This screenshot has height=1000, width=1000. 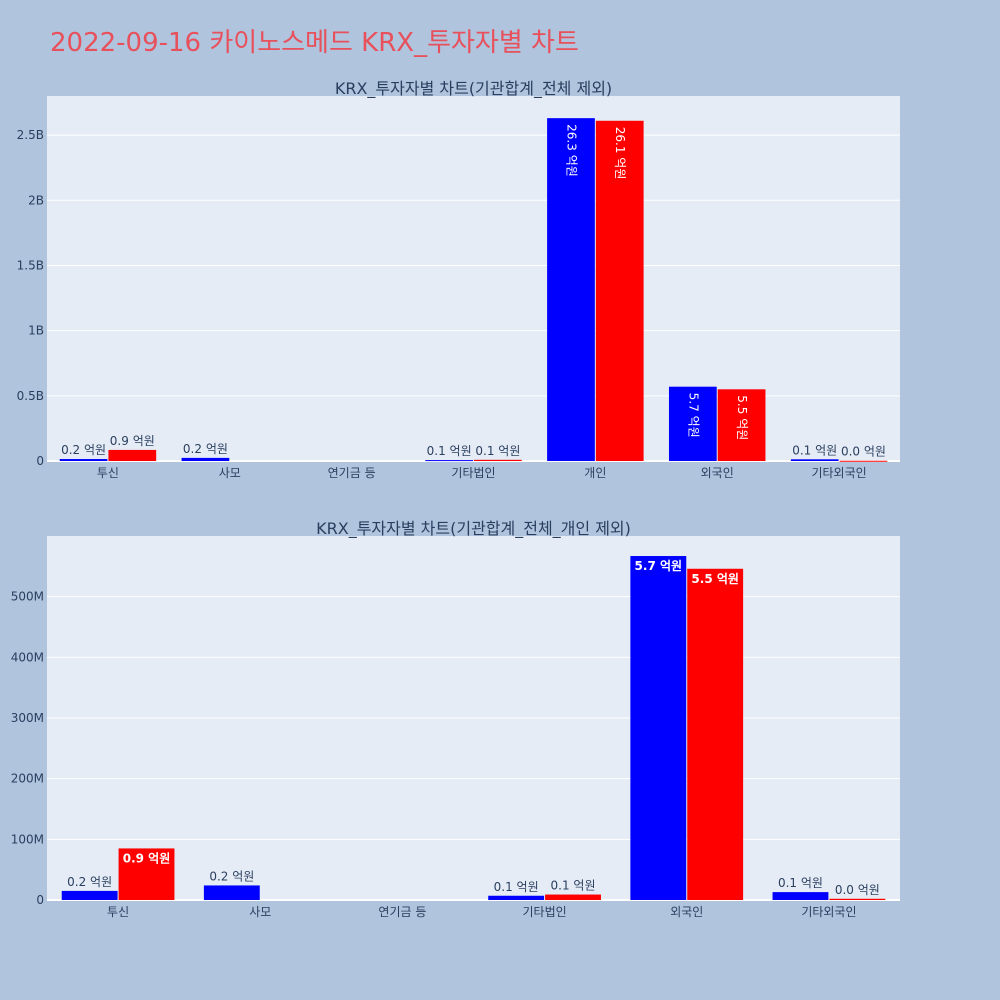 I want to click on y-tick-label: 500M, so click(x=27, y=597).